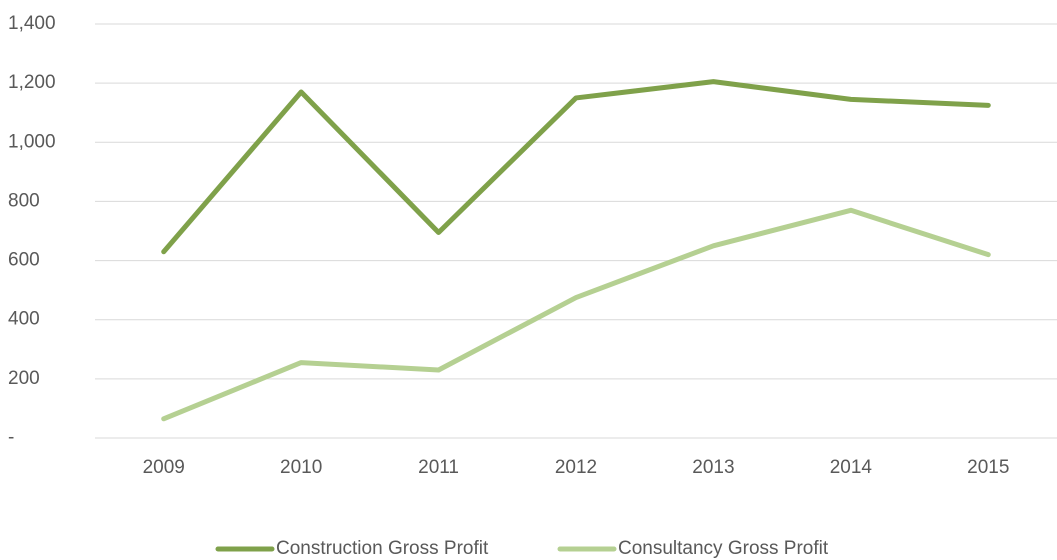 The image size is (1057, 560). I want to click on x-tick-label: 2015, so click(988, 467).